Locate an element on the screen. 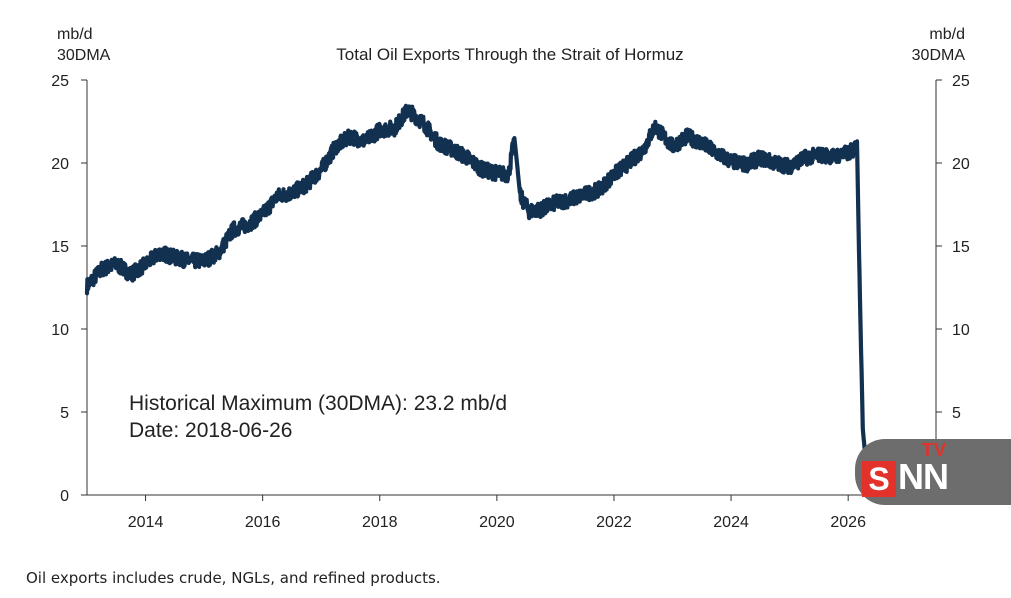  x-tick-label-2018: 2018 is located at coordinates (380, 522).